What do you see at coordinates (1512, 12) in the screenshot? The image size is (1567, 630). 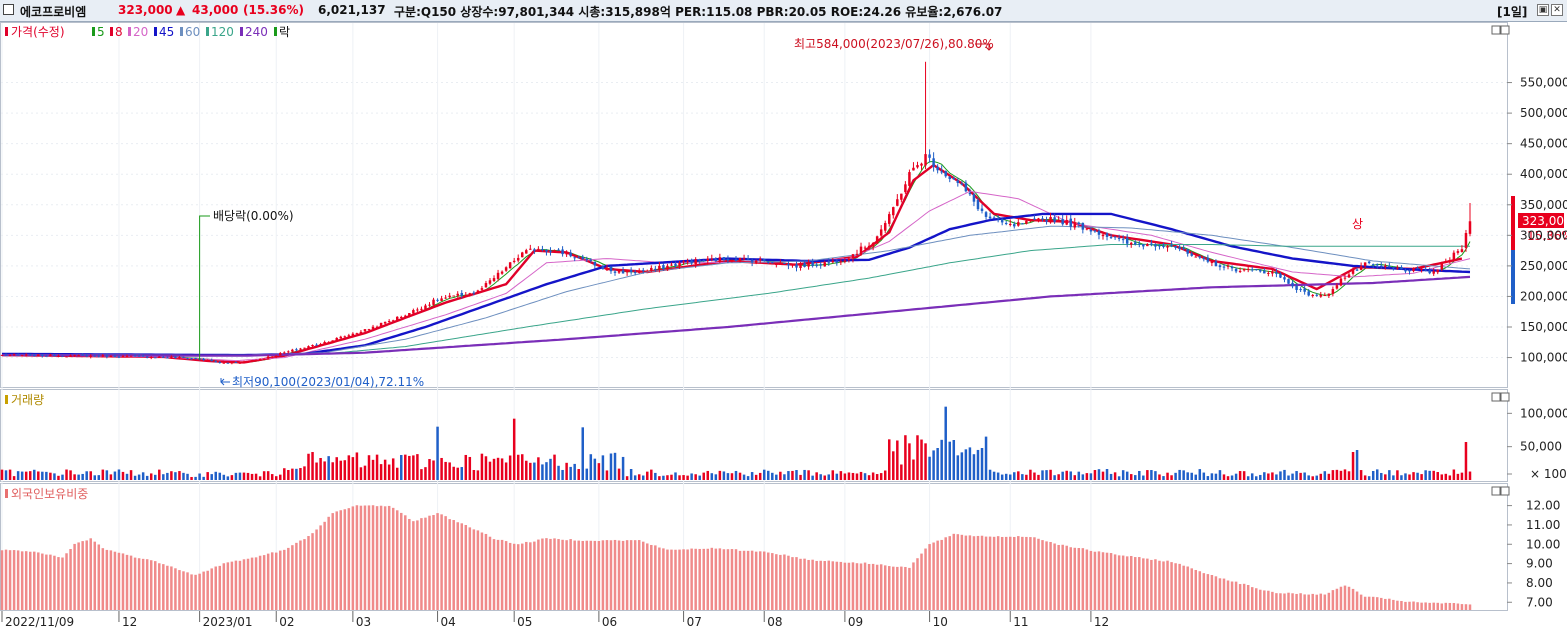 I see `period-selector: [1일]` at bounding box center [1512, 12].